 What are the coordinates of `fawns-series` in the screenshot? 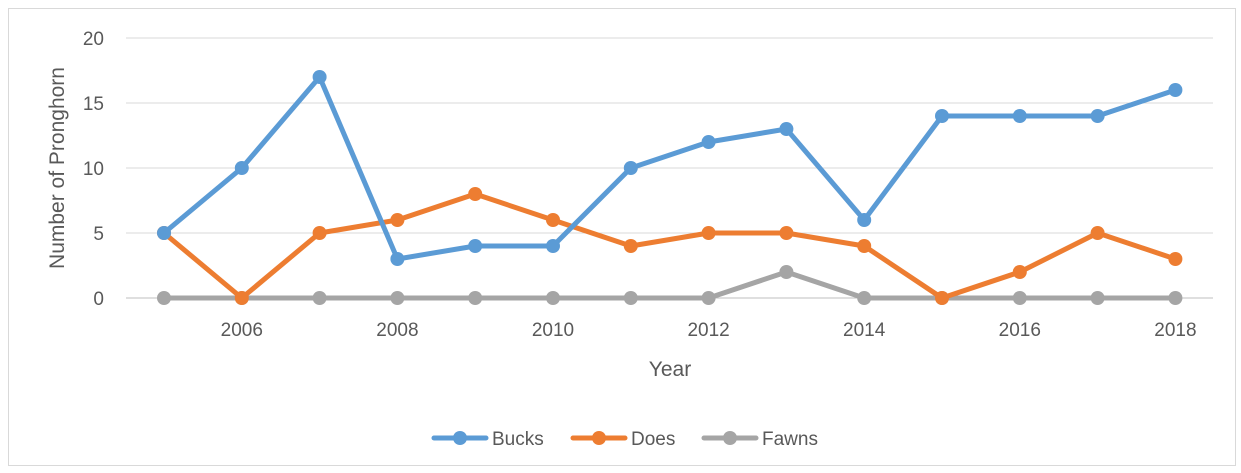 It's located at (670, 285).